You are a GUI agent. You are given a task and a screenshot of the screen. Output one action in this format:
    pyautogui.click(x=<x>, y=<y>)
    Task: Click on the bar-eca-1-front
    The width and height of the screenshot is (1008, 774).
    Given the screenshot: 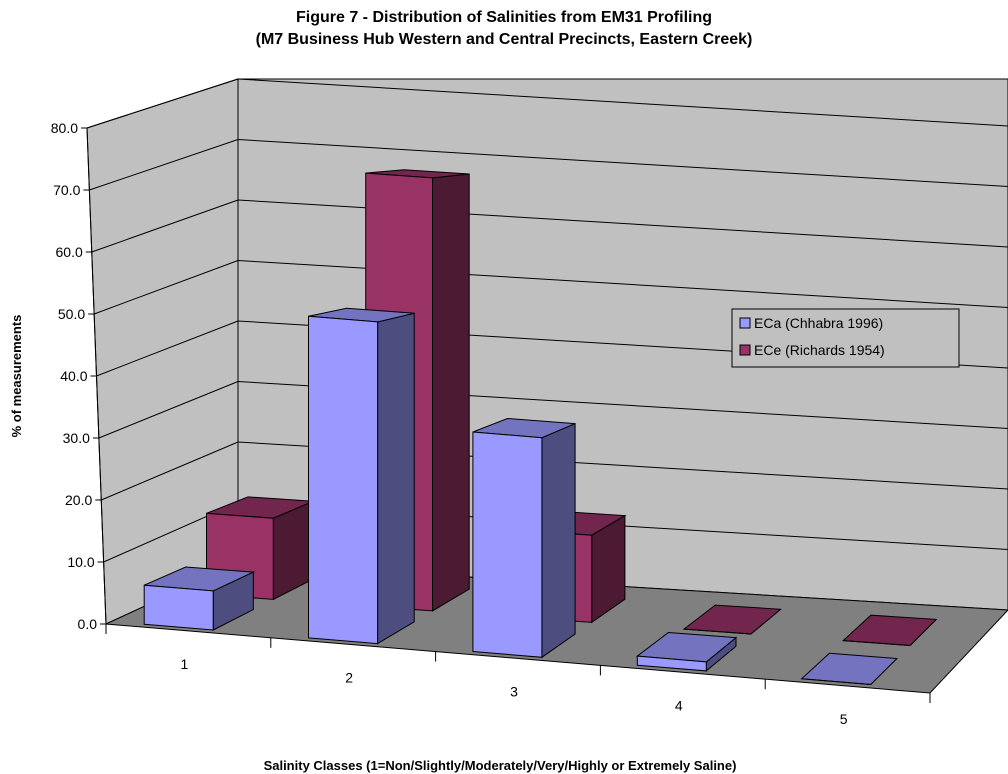 What is the action you would take?
    pyautogui.click(x=178, y=607)
    